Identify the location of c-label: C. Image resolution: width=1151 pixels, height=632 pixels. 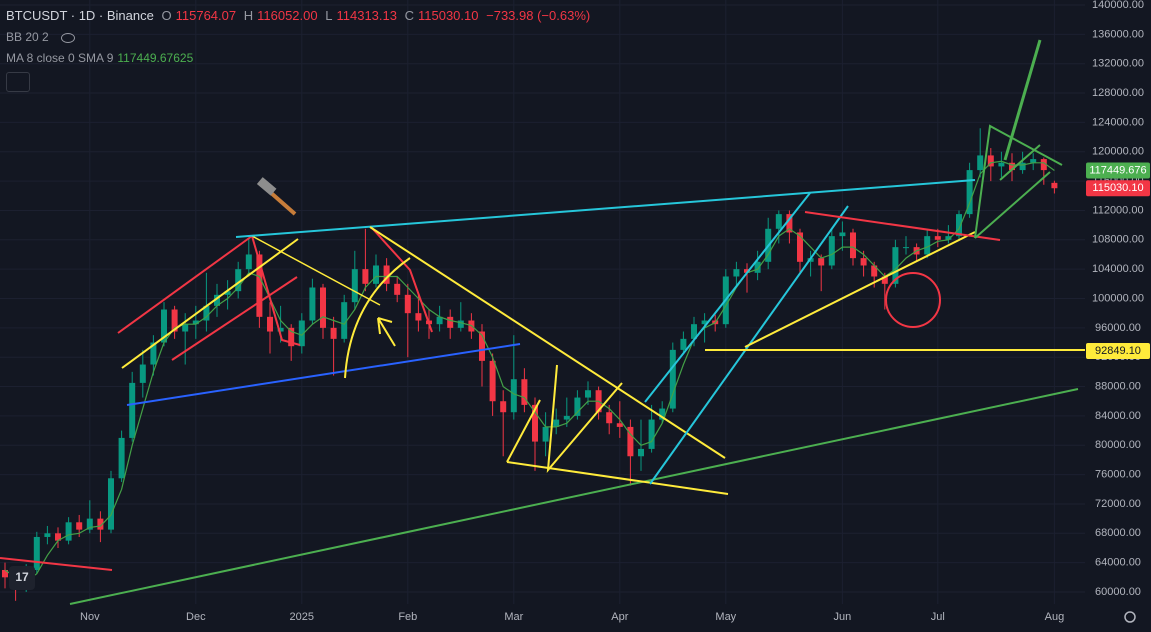
(409, 15).